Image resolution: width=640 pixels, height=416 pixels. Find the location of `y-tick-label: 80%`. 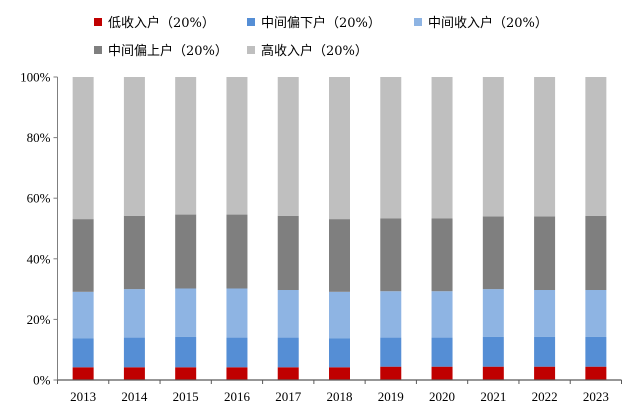

y-tick-label: 80% is located at coordinates (39, 137).